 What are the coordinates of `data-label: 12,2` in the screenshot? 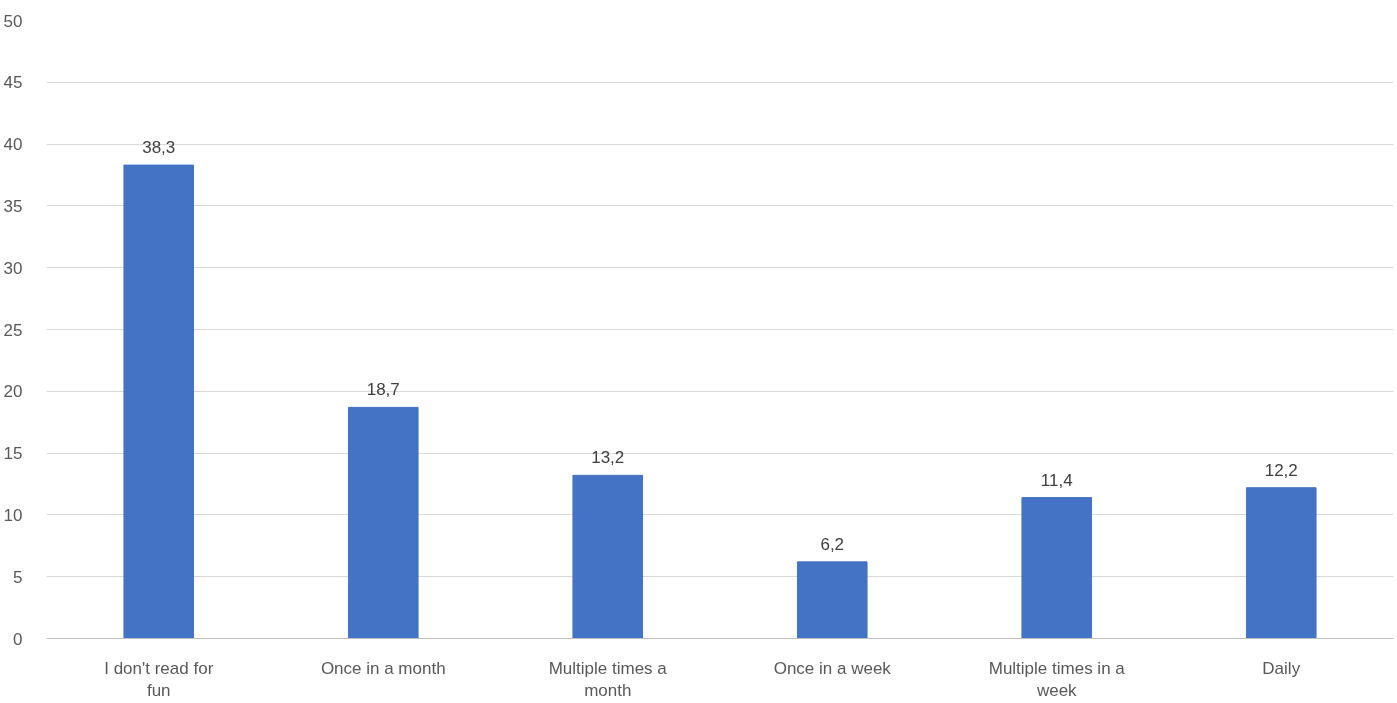 It's located at (1281, 470).